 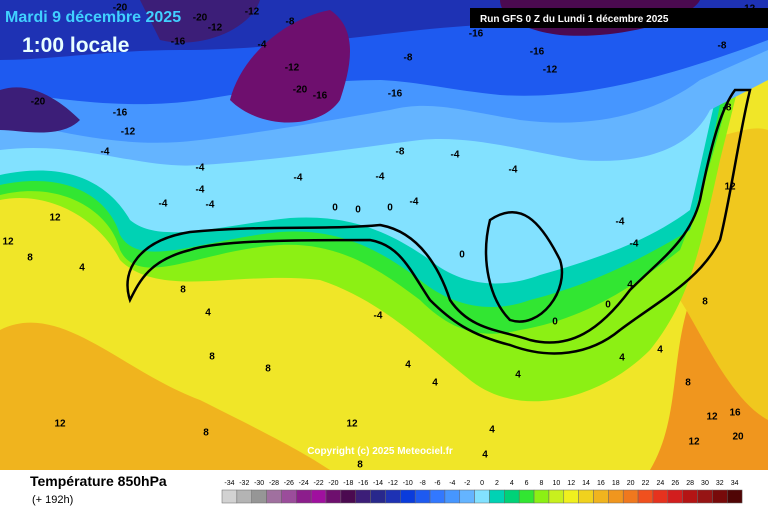 I want to click on legend-label: 12, so click(x=571, y=483).